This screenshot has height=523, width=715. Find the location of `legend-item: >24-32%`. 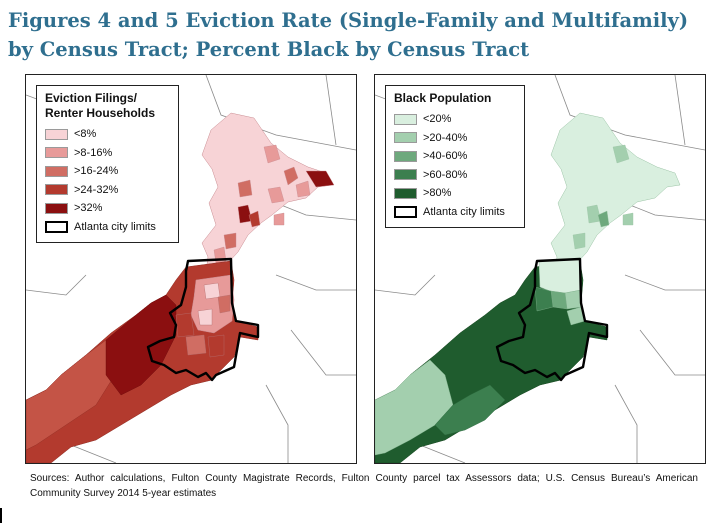

legend-item: >24-32% is located at coordinates (107, 190).